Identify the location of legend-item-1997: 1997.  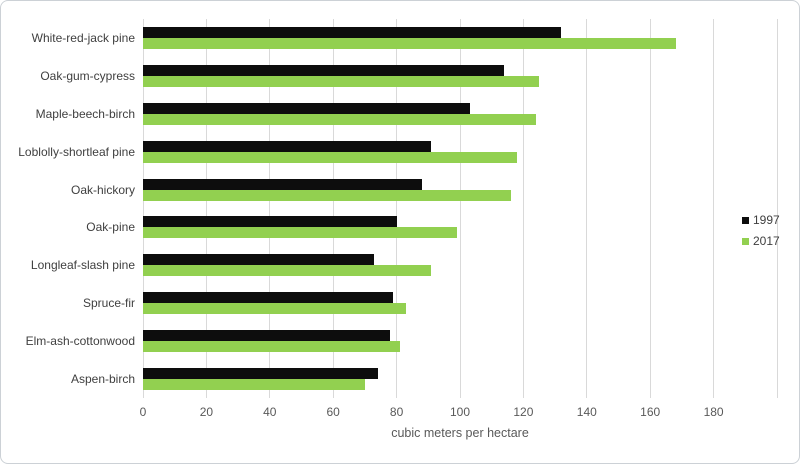
(761, 220).